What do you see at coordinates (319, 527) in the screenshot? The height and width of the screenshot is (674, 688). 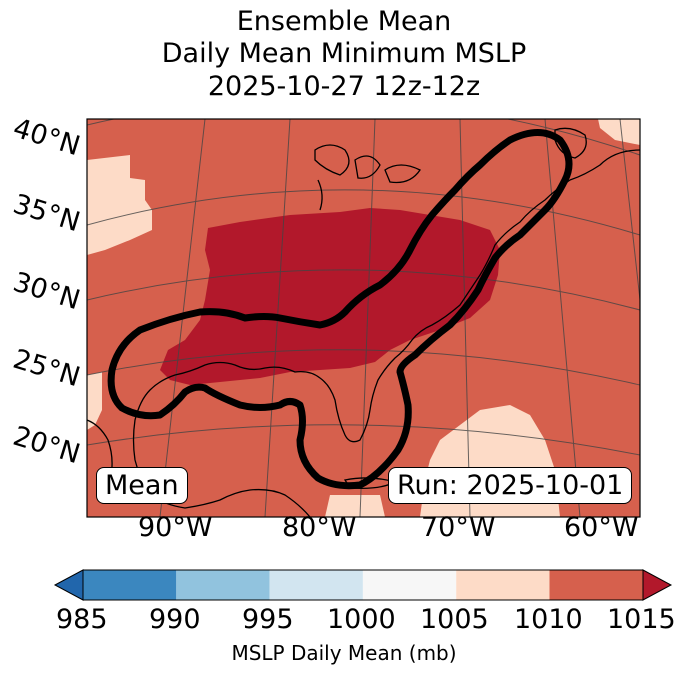 I see `lon-label-80w: 80°W` at bounding box center [319, 527].